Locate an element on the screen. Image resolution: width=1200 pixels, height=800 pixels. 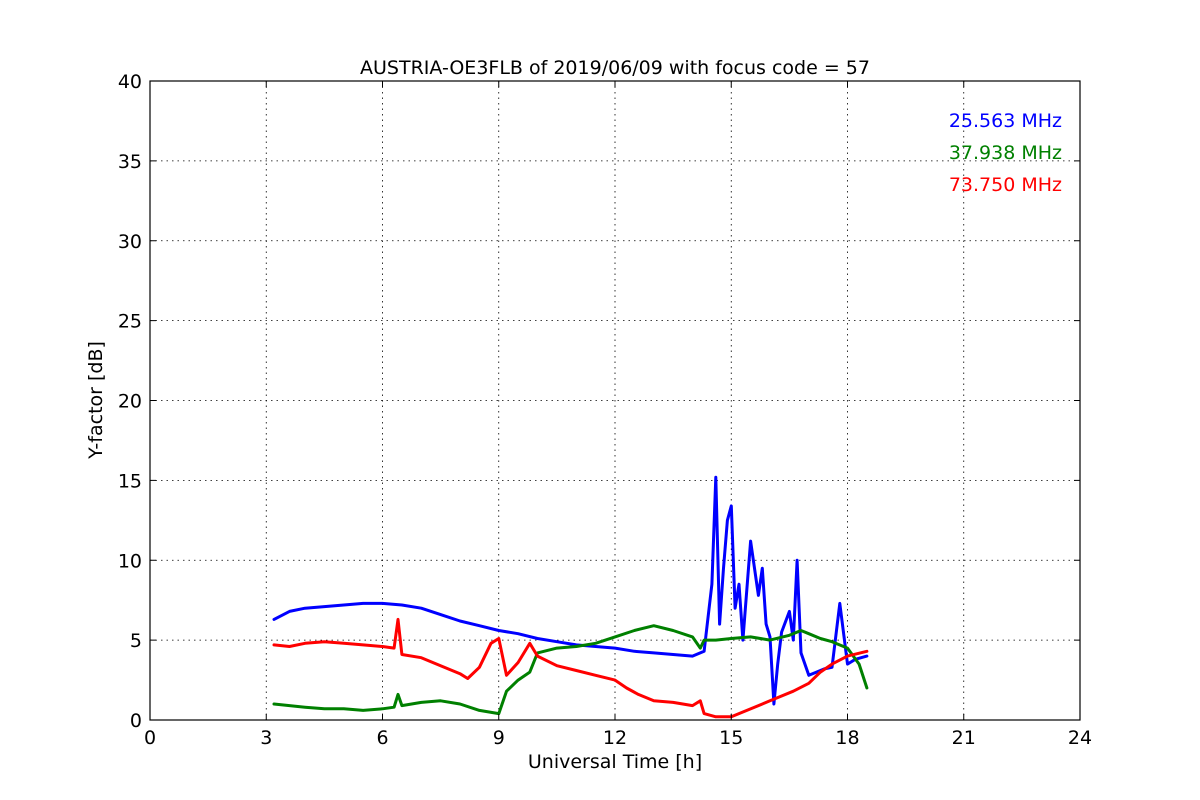
x-tick-label: 6 is located at coordinates (382, 738).